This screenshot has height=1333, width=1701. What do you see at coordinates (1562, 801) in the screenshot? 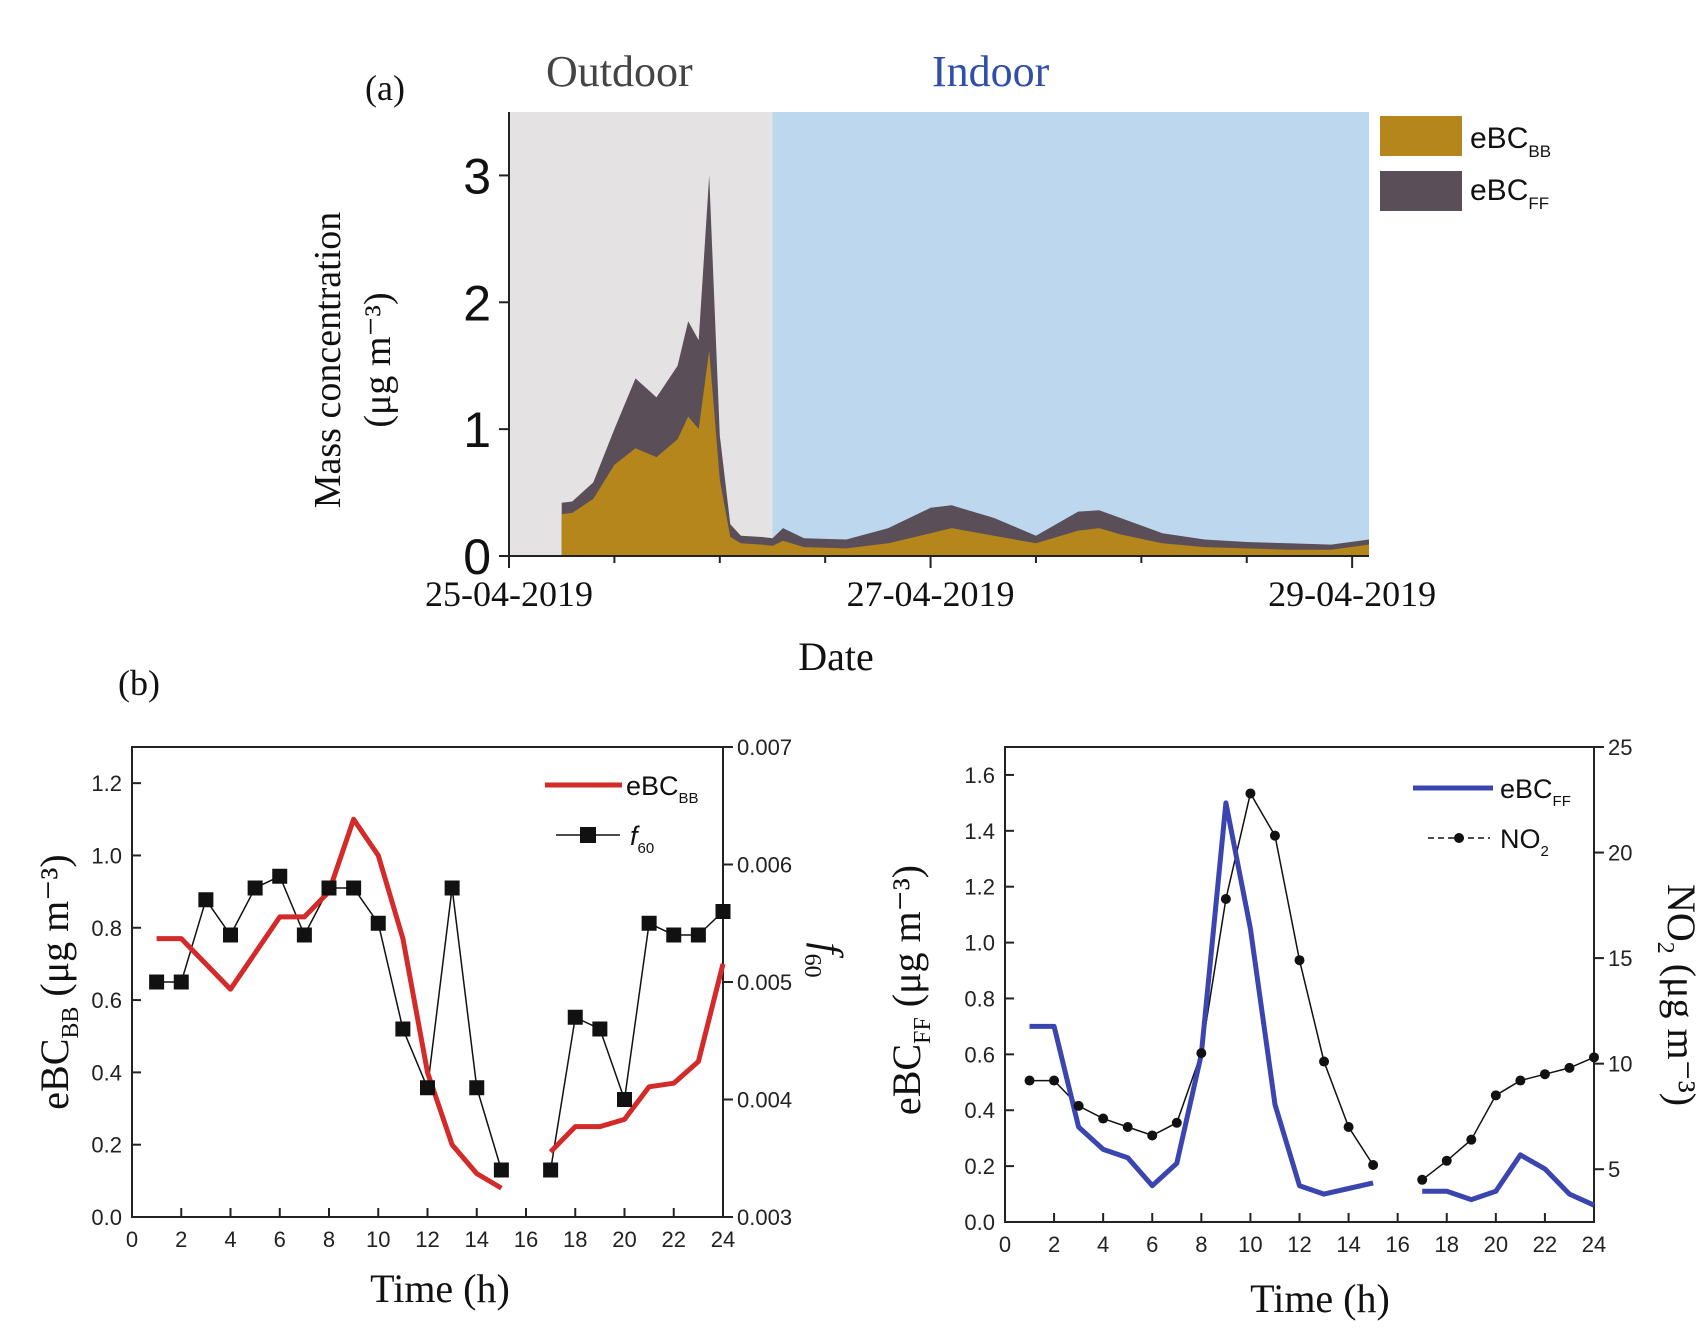
I see `legend-sub-b2-ebc-ff: FF` at bounding box center [1562, 801].